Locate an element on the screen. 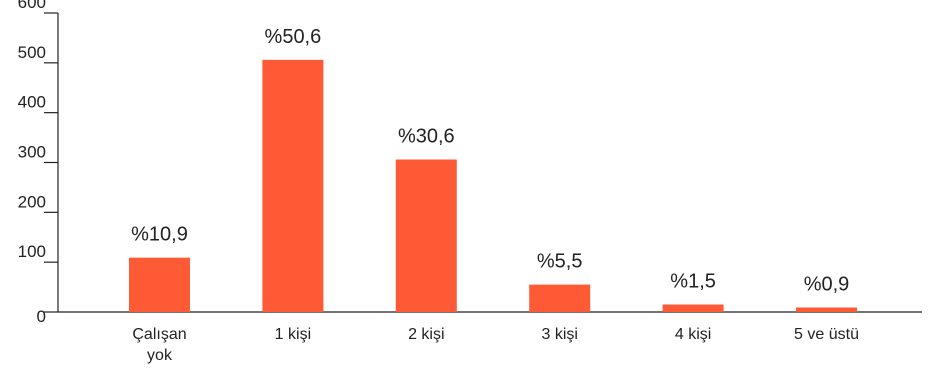  y-tick-label: 200 is located at coordinates (32, 201).